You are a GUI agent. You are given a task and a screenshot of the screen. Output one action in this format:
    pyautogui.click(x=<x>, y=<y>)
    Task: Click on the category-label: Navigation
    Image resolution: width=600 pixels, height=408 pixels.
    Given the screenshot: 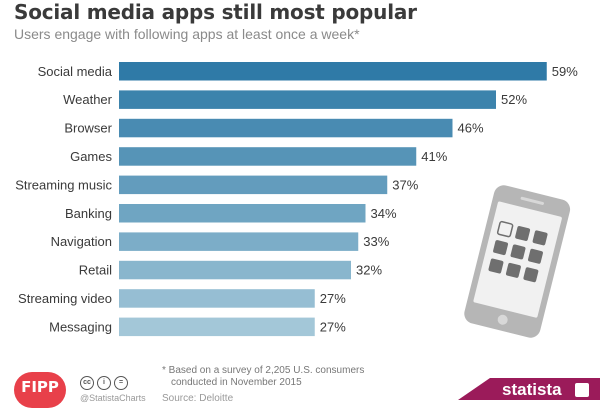 What is the action you would take?
    pyautogui.click(x=81, y=241)
    